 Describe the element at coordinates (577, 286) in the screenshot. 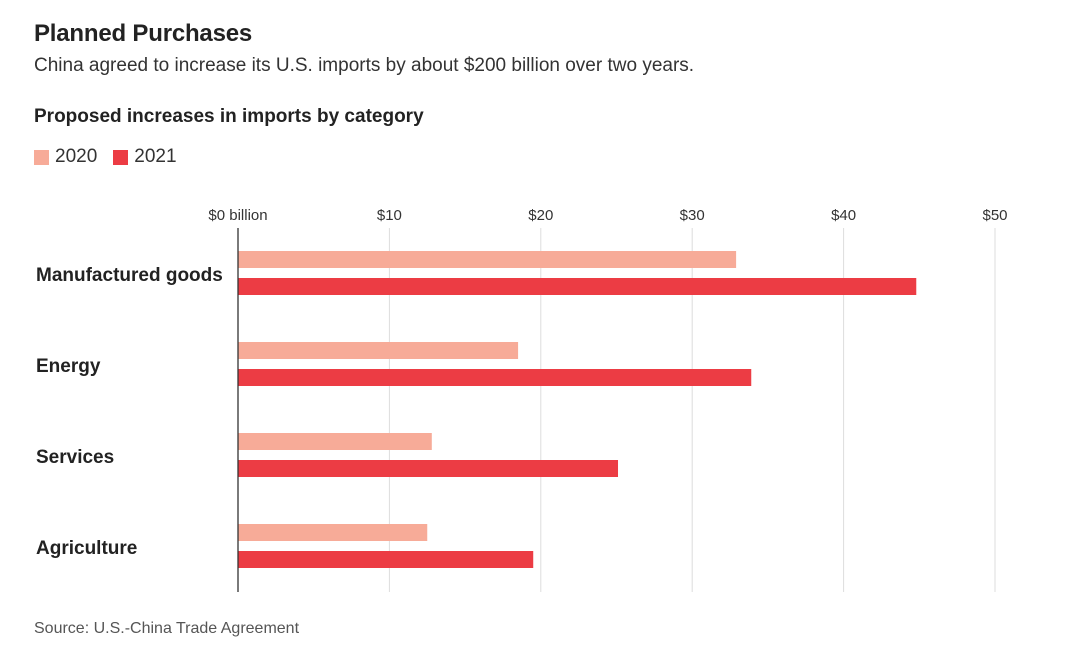

I see `bar-2021-manufactured-goods` at that location.